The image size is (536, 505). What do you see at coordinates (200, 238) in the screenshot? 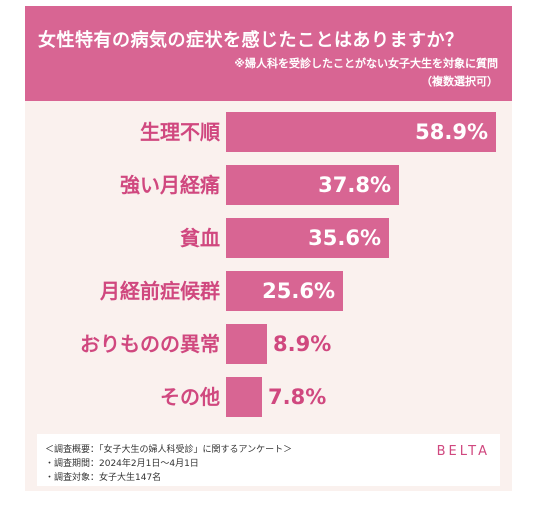
I see `category-label: 貧血` at bounding box center [200, 238].